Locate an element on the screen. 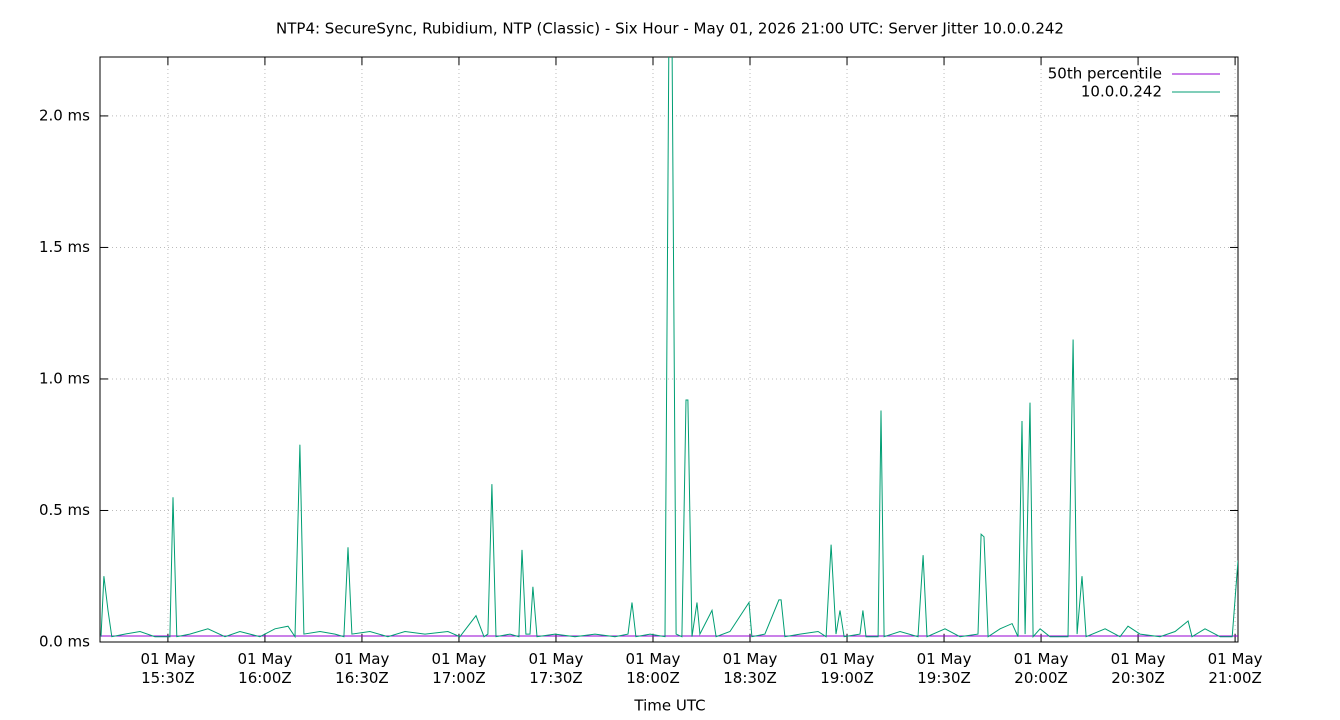  x-tick-label: 01 May 21:00Z is located at coordinates (1235, 668).